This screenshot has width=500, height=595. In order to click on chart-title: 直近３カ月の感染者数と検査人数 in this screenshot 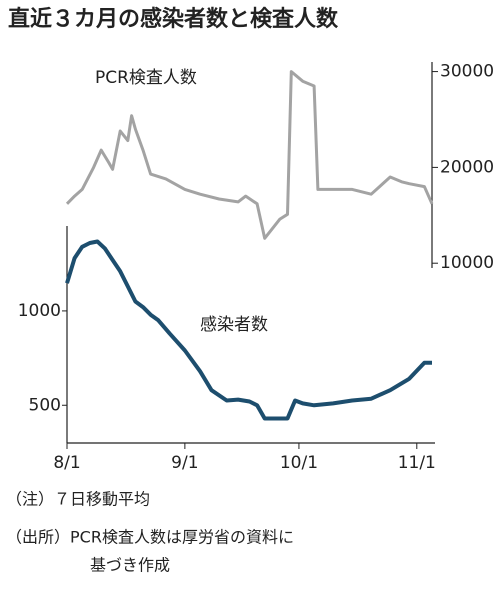, I will do `click(173, 19)`.